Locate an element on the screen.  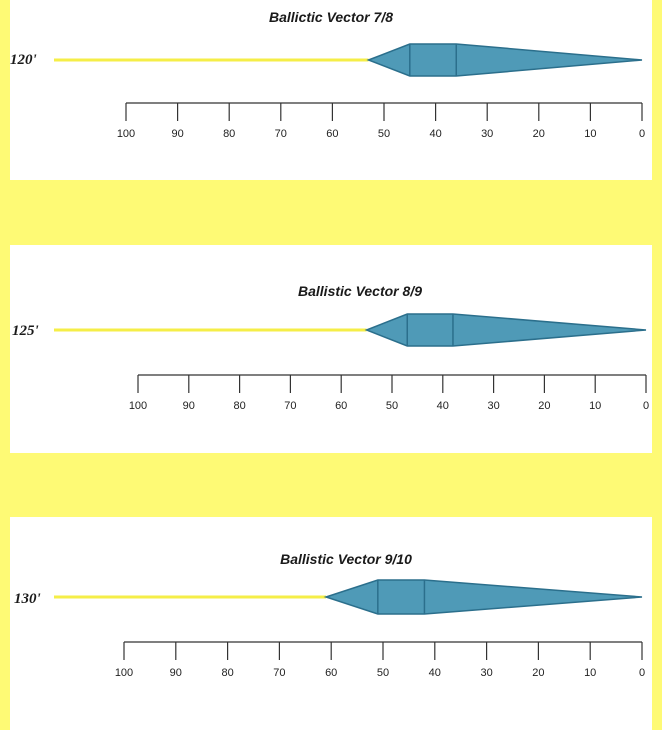
distance-label: 130' is located at coordinates (27, 599).